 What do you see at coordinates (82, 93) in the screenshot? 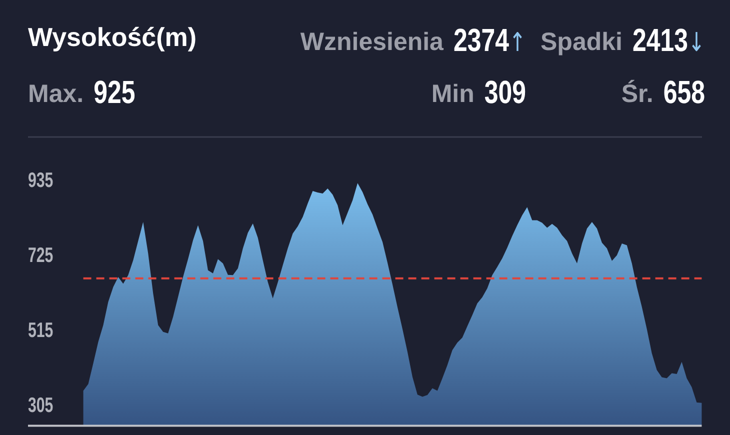
I see `text: Max. 925` at bounding box center [82, 93].